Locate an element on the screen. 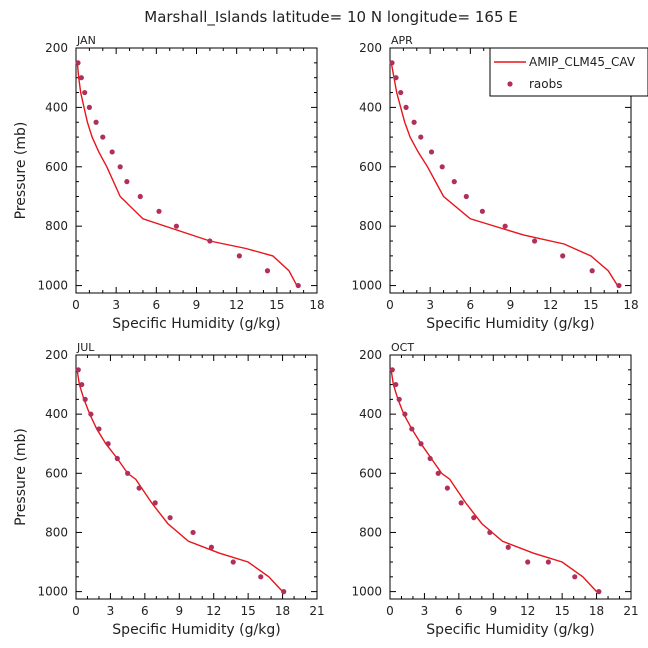 This screenshot has height=648, width=648. panel-label: APR is located at coordinates (402, 40).